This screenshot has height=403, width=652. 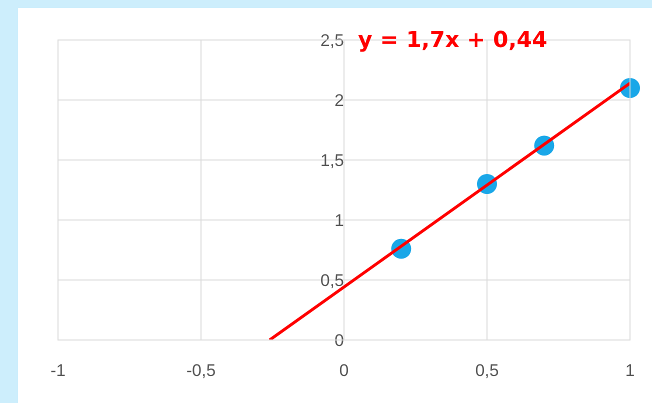 What do you see at coordinates (332, 280) in the screenshot?
I see `y-tick-label: 0,5` at bounding box center [332, 280].